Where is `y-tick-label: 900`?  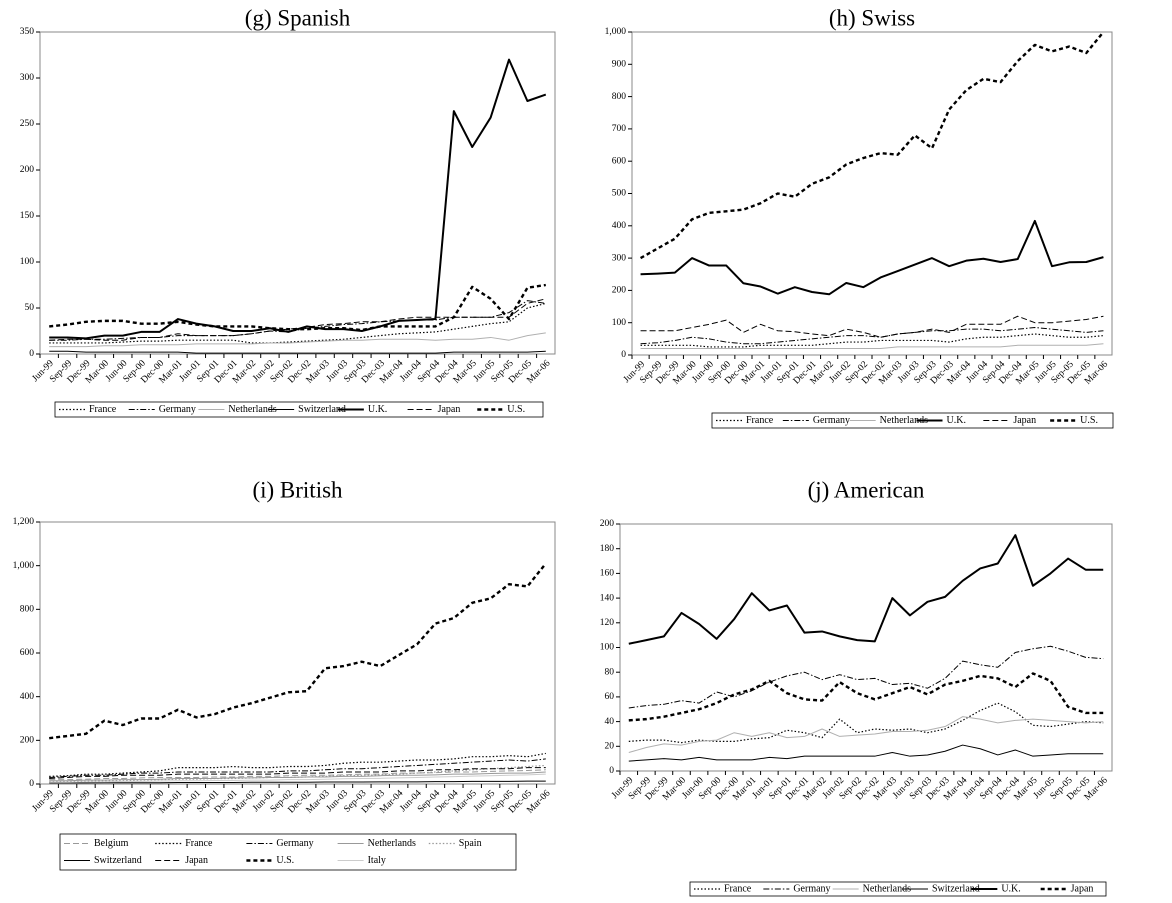 y-tick-label: 900 is located at coordinates (619, 64).